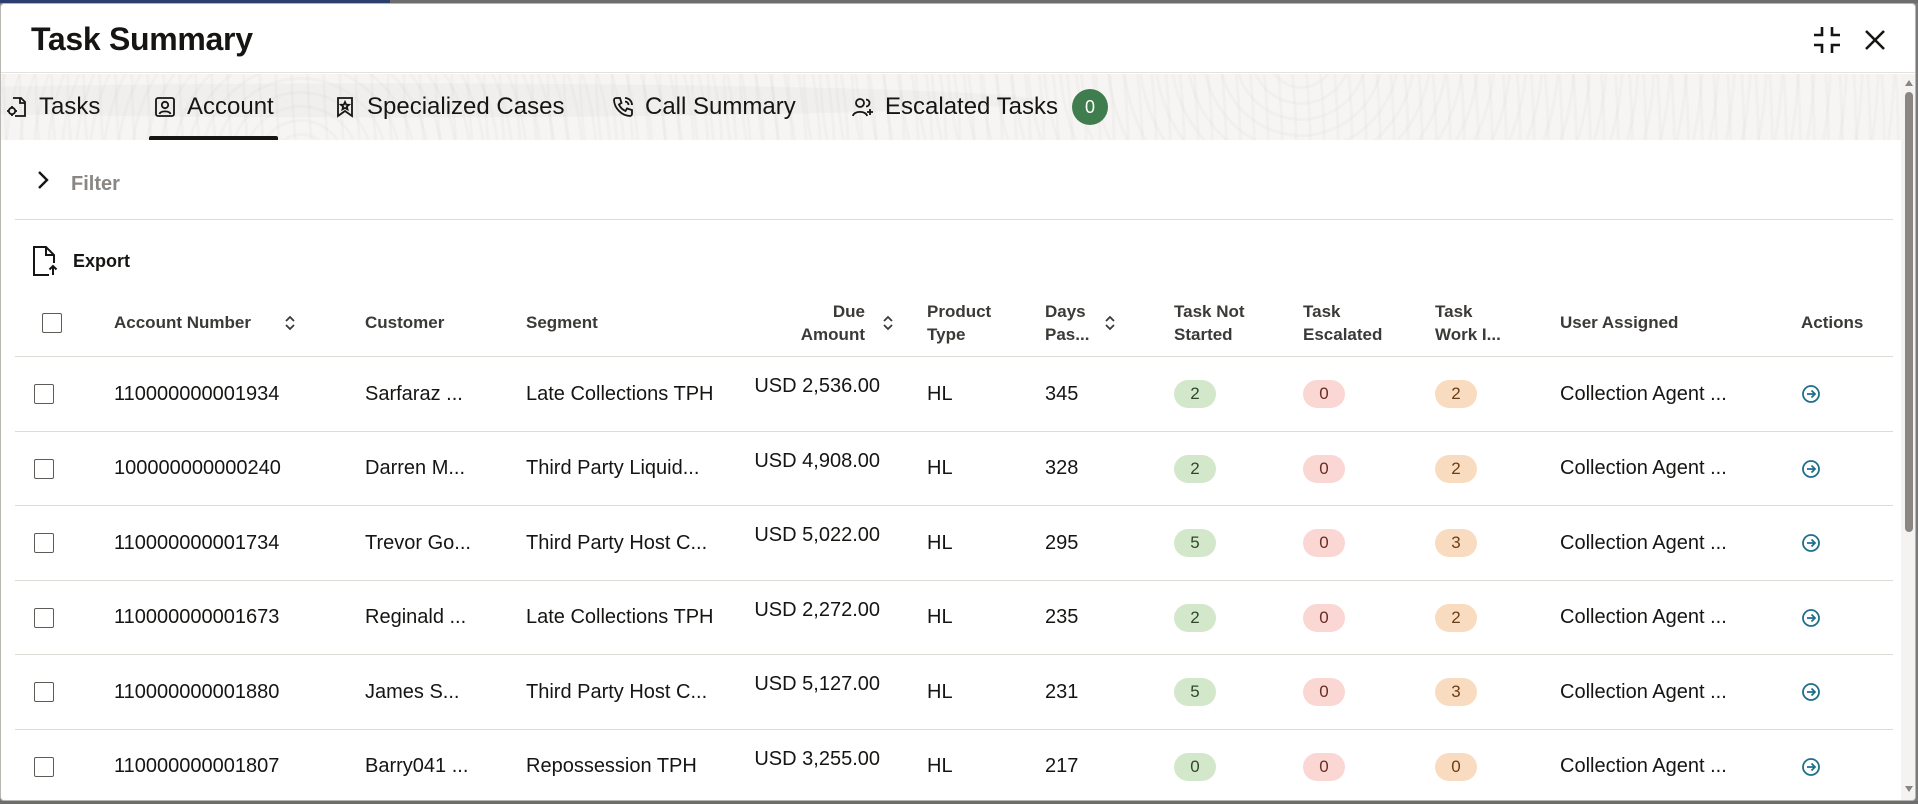  Describe the element at coordinates (1195, 468) in the screenshot. I see `task-not-started-badge: 2` at that location.